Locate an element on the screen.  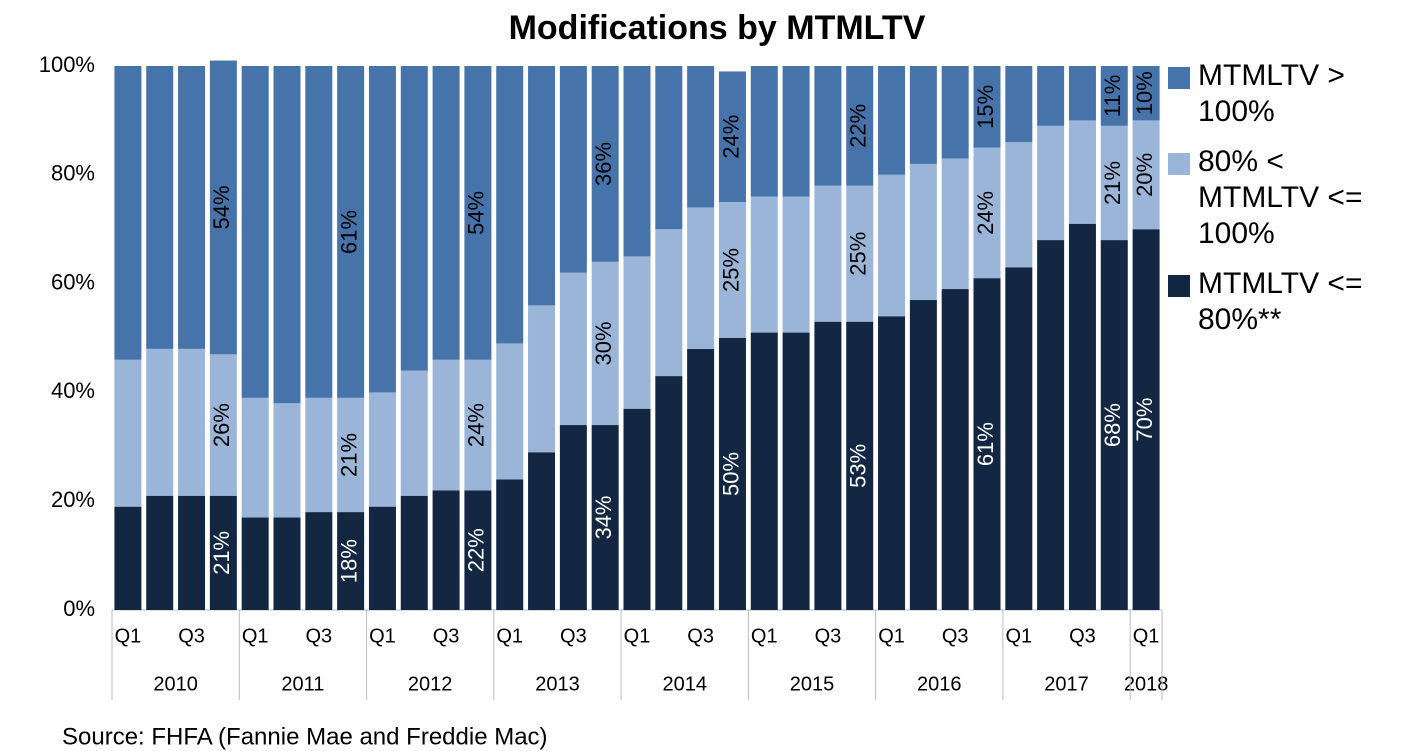
data-label: 61% is located at coordinates (348, 232).